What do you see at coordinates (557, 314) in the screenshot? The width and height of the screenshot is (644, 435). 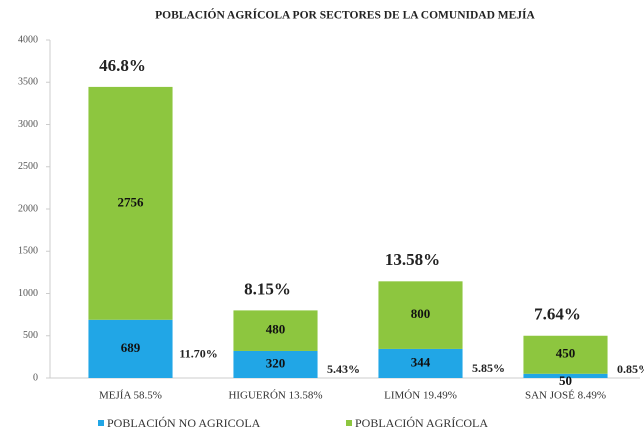 I see `top-label: 7.64%` at bounding box center [557, 314].